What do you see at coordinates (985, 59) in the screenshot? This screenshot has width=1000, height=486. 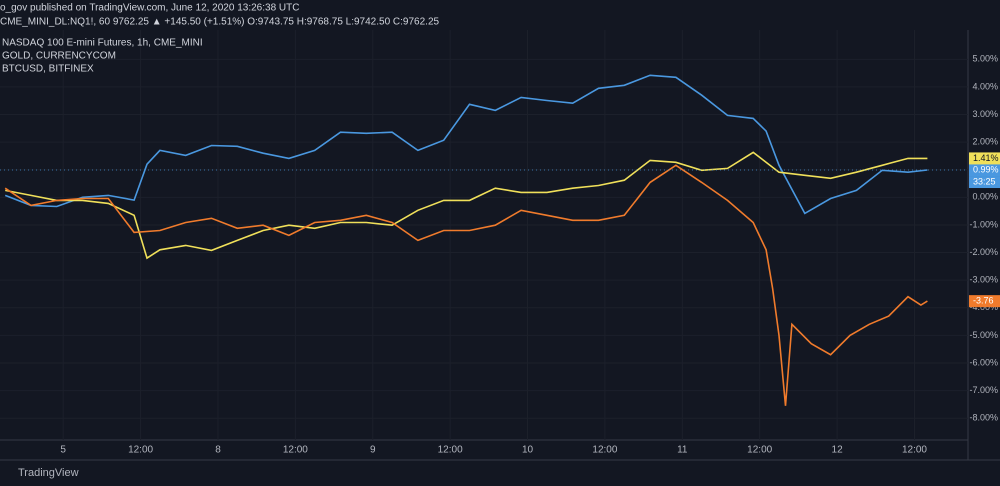 I see `y-tick-label: 5.00%` at bounding box center [985, 59].